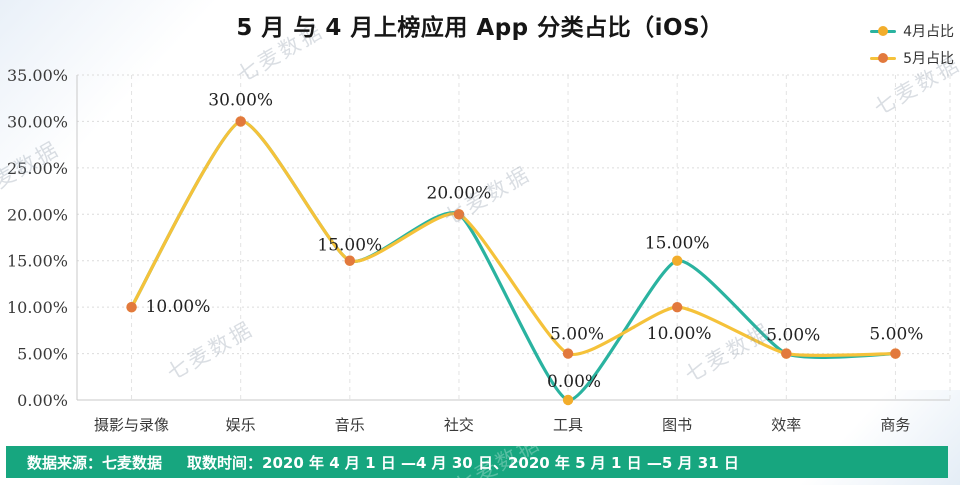 This screenshot has width=960, height=485. I want to click on x-category-label: 摄影与录像, so click(131, 425).